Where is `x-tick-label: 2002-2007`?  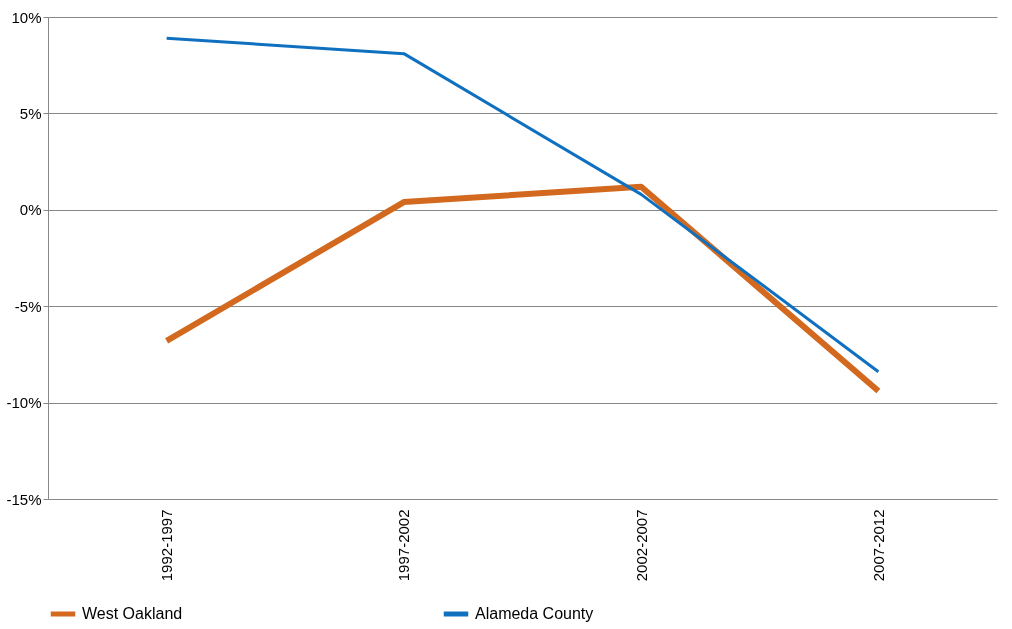
x-tick-label: 2002-2007 is located at coordinates (641, 545).